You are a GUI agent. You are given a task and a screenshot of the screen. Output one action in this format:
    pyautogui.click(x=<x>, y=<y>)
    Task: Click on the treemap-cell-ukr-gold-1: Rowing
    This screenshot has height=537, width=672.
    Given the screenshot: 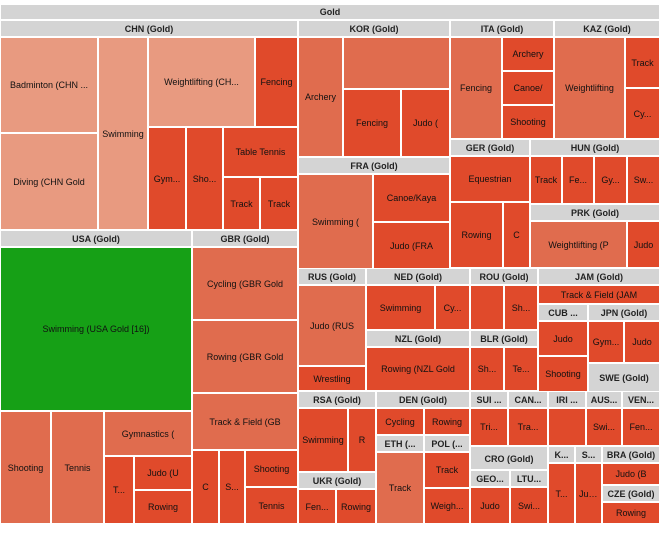 What is the action you would take?
    pyautogui.click(x=356, y=506)
    